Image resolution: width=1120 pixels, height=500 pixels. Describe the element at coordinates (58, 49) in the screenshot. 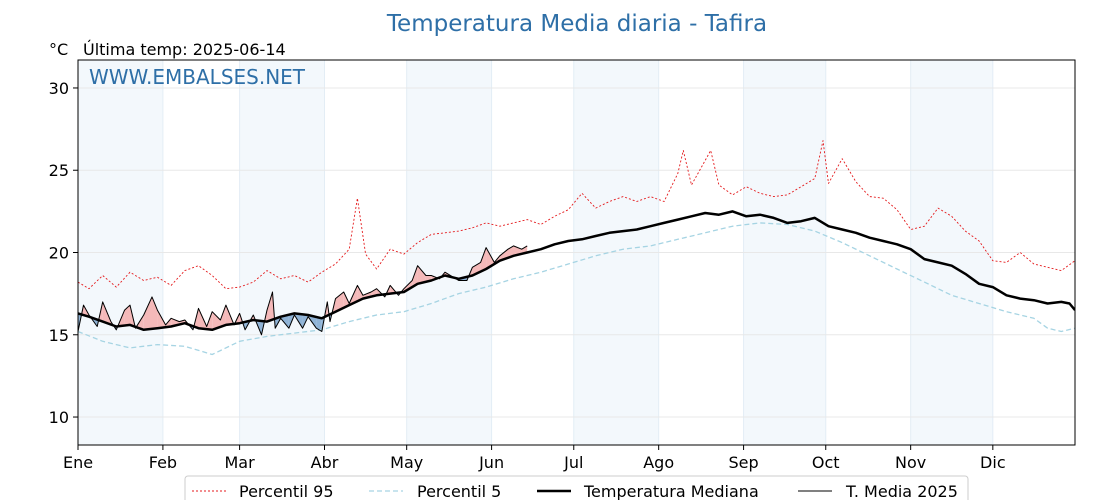

I see `unit-label: °C` at that location.